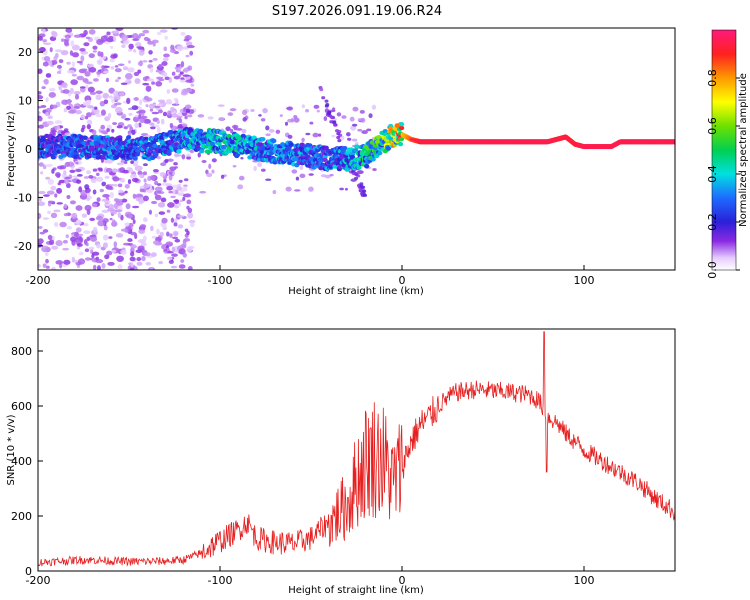  Describe the element at coordinates (402, 280) in the screenshot. I see `spectrogram-x-tick-label: 0` at that location.